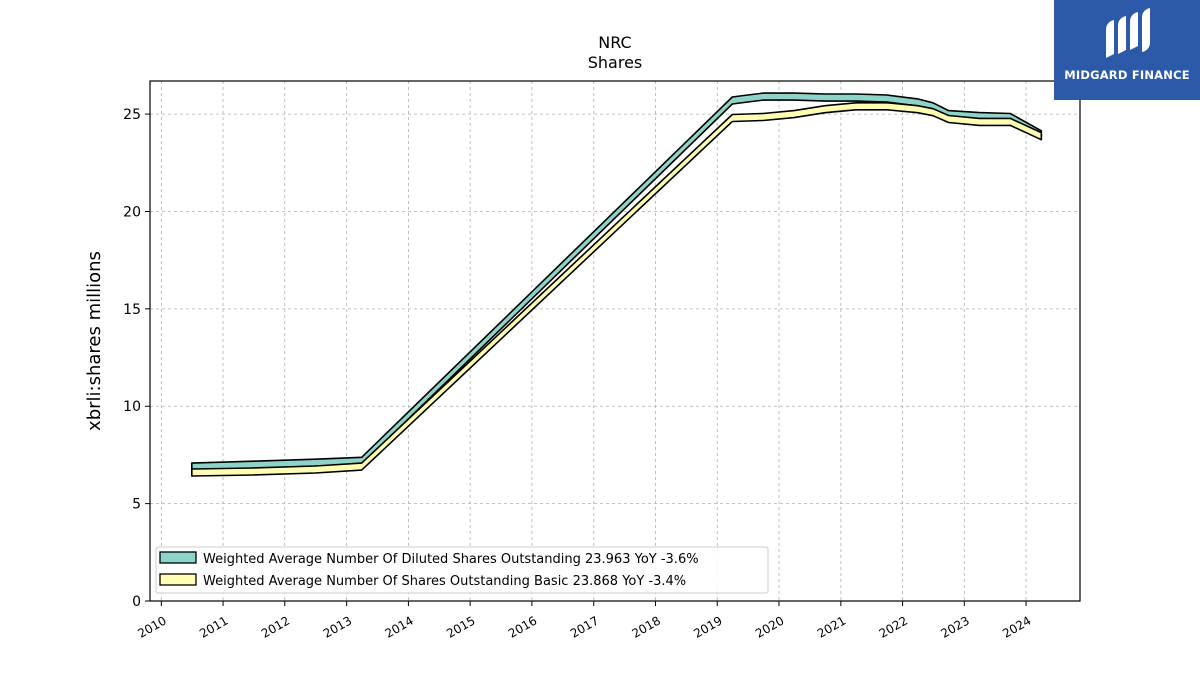 This screenshot has height=675, width=1200. What do you see at coordinates (151, 626) in the screenshot?
I see `x-tick-label: 2010` at bounding box center [151, 626].